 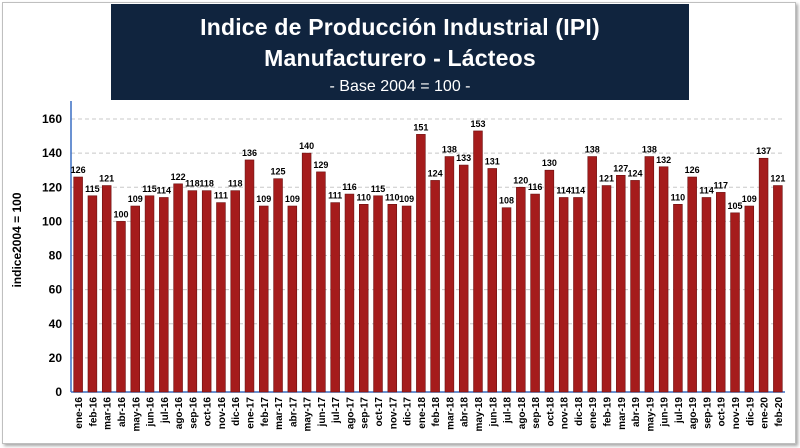 What do you see at coordinates (208, 412) in the screenshot?
I see `x-tick-label: oct-16` at bounding box center [208, 412].